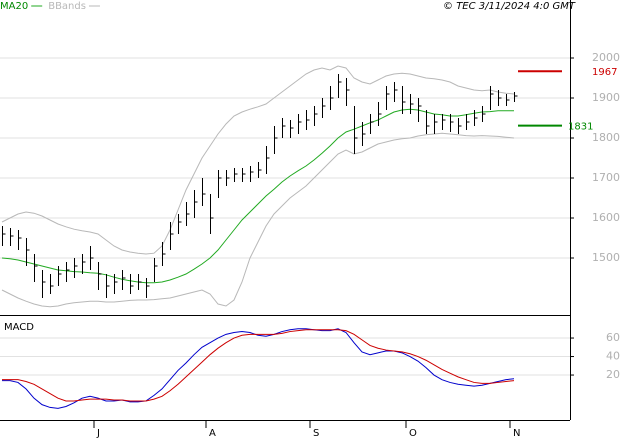 The height and width of the screenshot is (444, 627). I want to click on copyright: © TEC 3/11/2024 4:0 GMT, so click(509, 6).